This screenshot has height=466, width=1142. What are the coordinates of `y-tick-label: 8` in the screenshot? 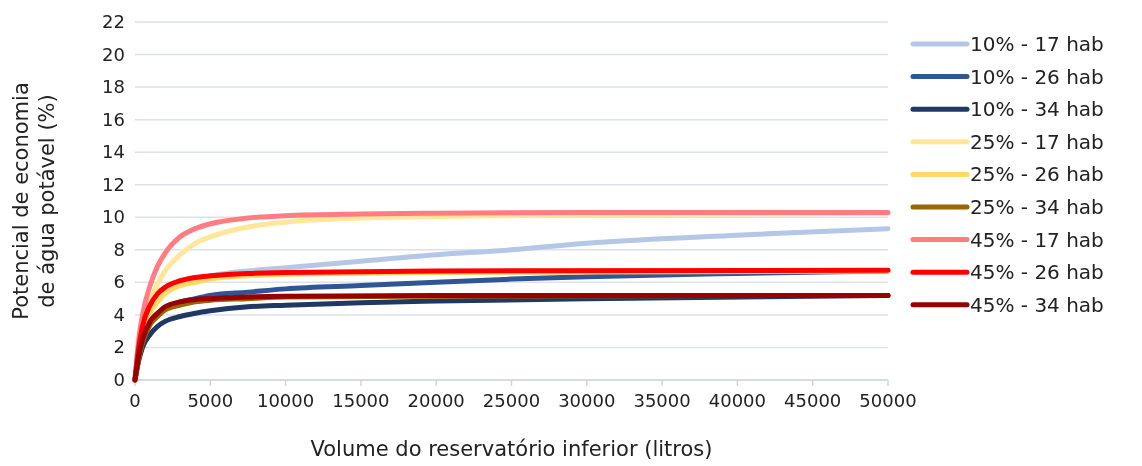 It's located at (119, 249).